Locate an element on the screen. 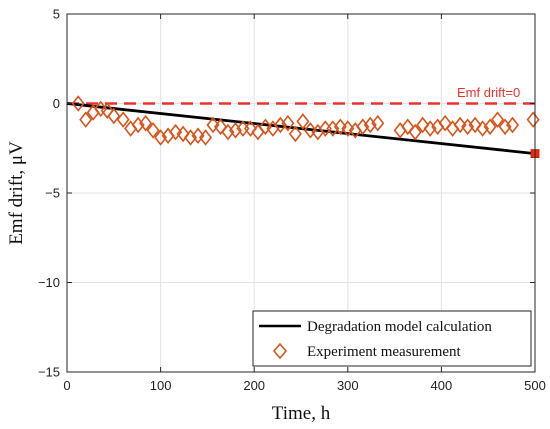 The image size is (550, 429). x-tick-label: 0 is located at coordinates (66, 385).